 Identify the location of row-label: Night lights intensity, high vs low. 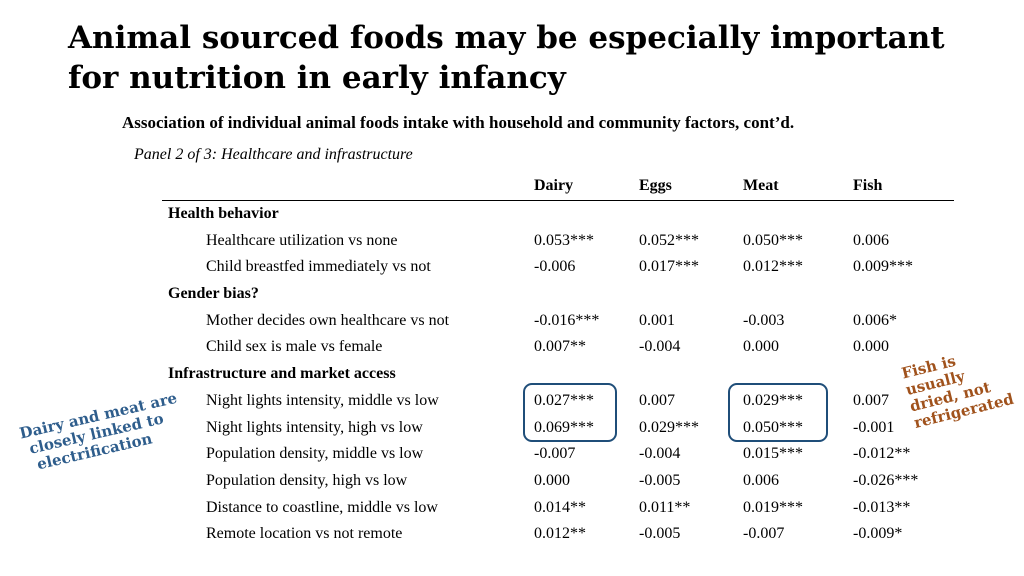
(314, 427).